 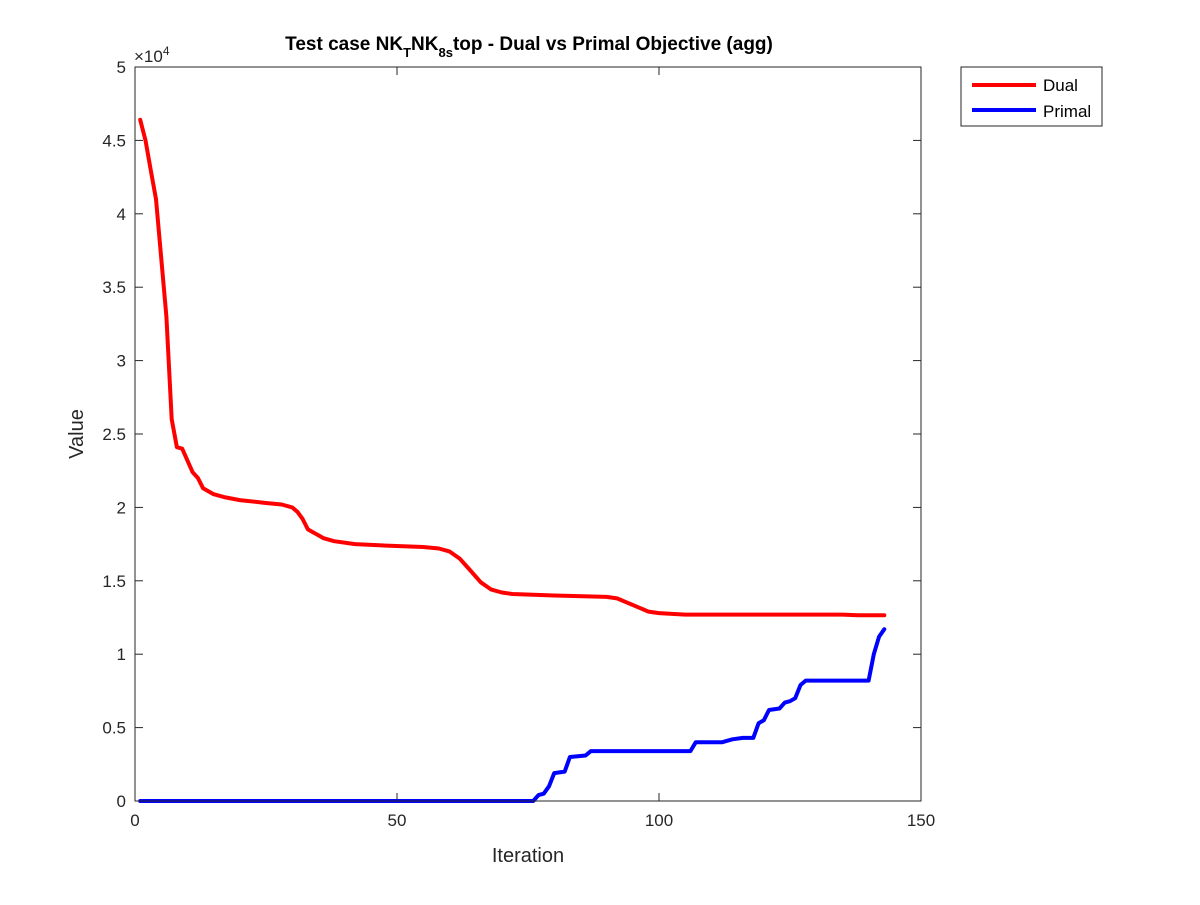 I want to click on y-axis-label: Value, so click(x=77, y=434).